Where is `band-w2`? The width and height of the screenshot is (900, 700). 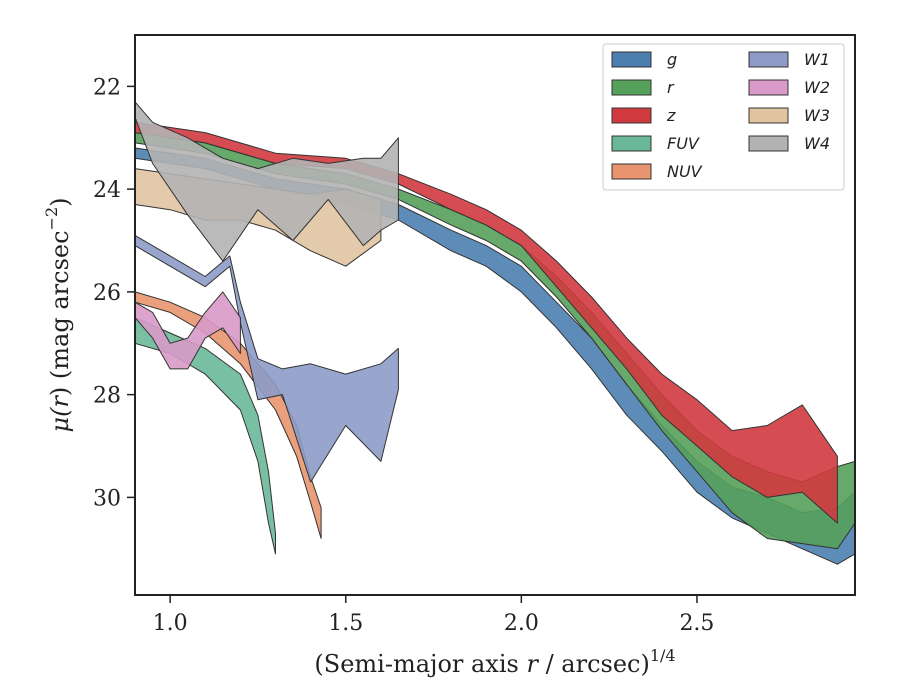 band-w2 is located at coordinates (187, 330).